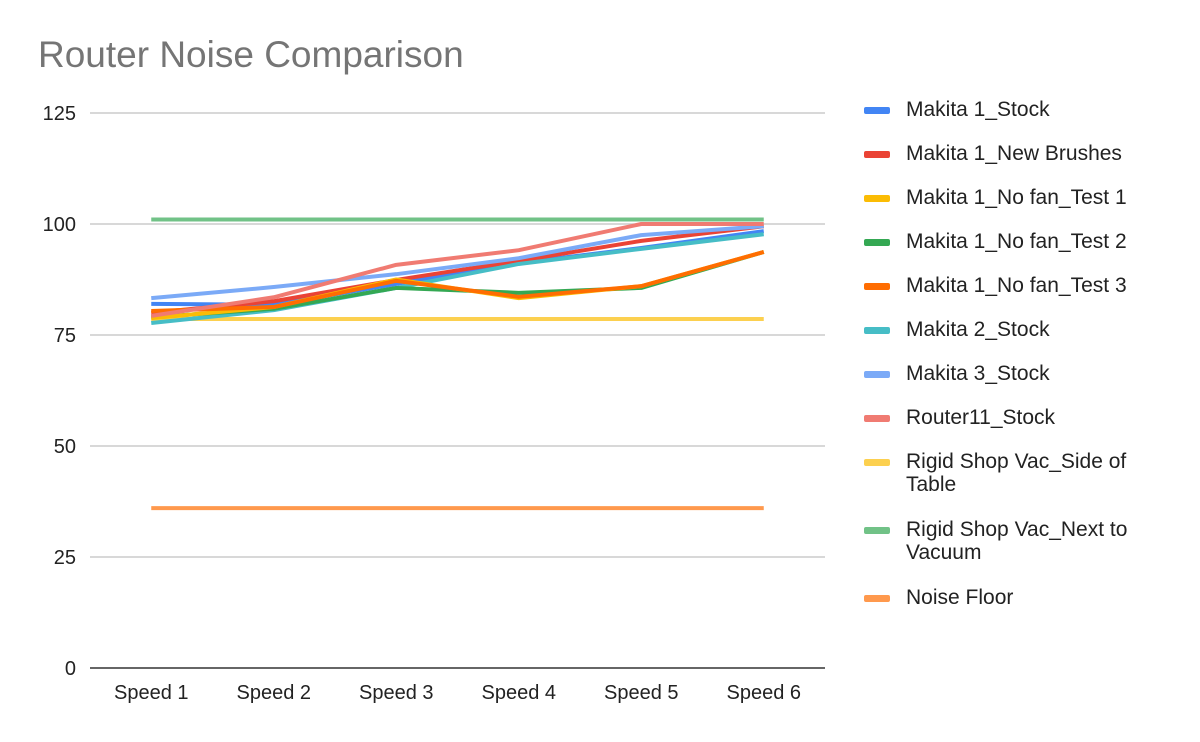 Image resolution: width=1200 pixels, height=742 pixels. What do you see at coordinates (273, 693) in the screenshot?
I see `x-tick-label: Speed 2` at bounding box center [273, 693].